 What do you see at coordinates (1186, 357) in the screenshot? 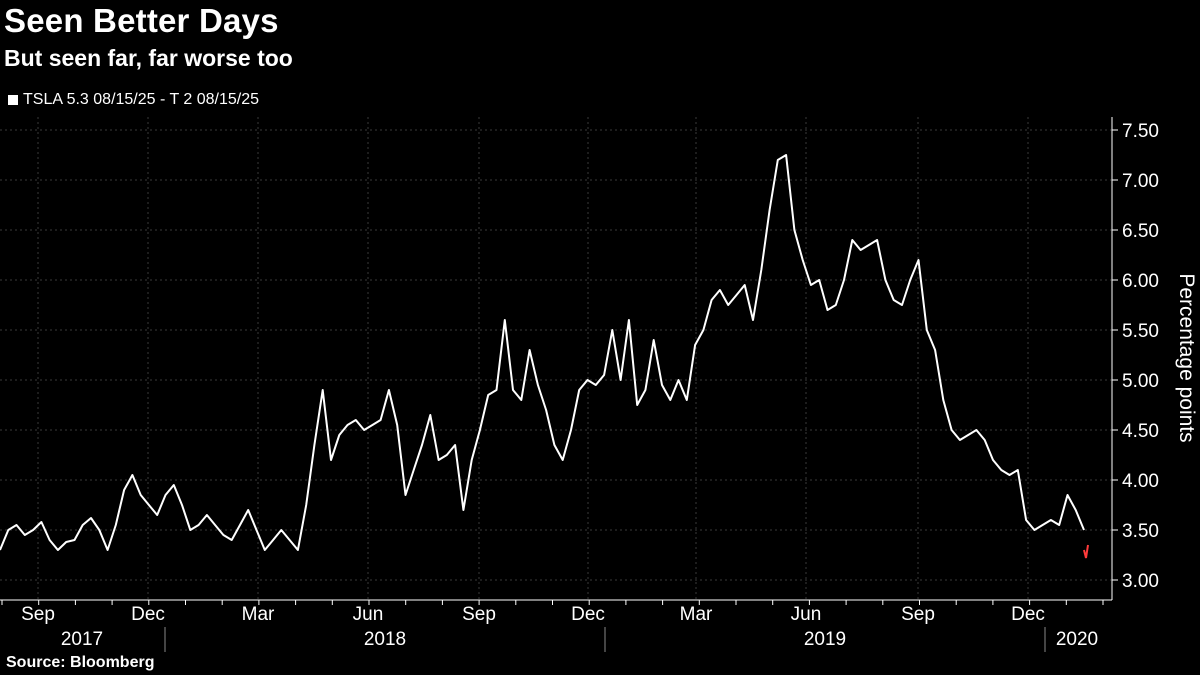
I see `y-axis-title: Percentage points` at bounding box center [1186, 357].